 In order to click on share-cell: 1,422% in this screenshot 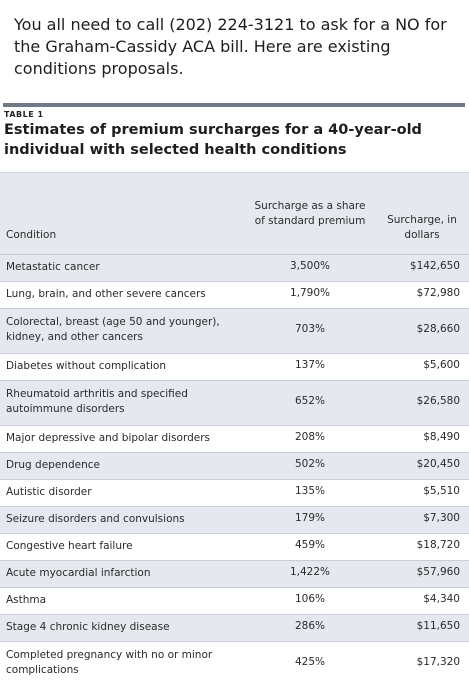, I will do `click(310, 572)`.